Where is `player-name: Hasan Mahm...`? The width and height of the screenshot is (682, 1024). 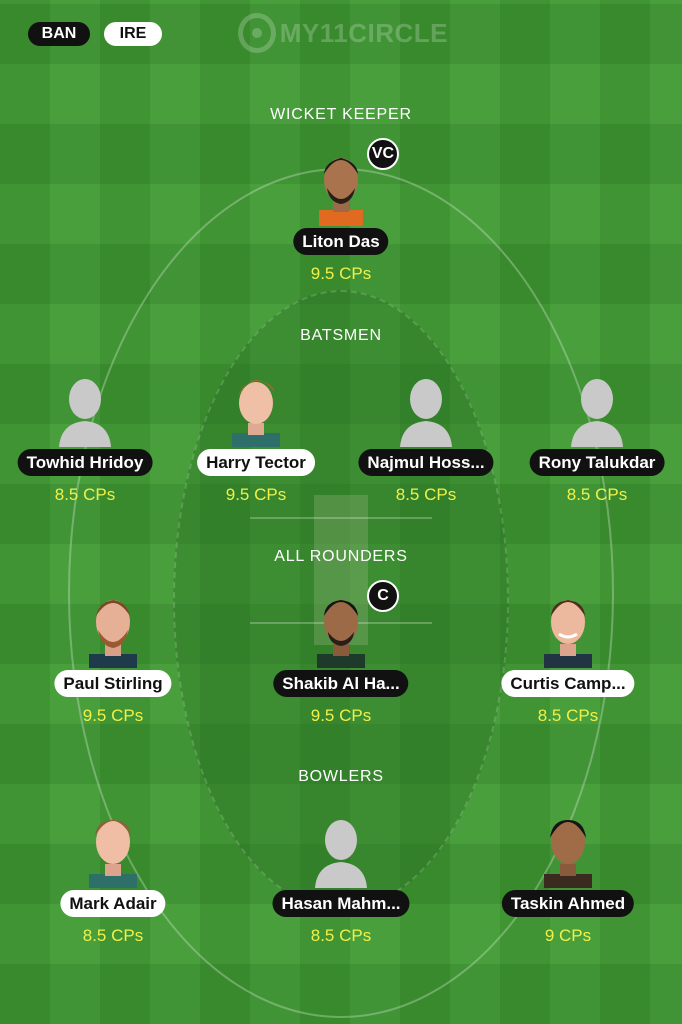 player-name: Hasan Mahm... is located at coordinates (341, 903).